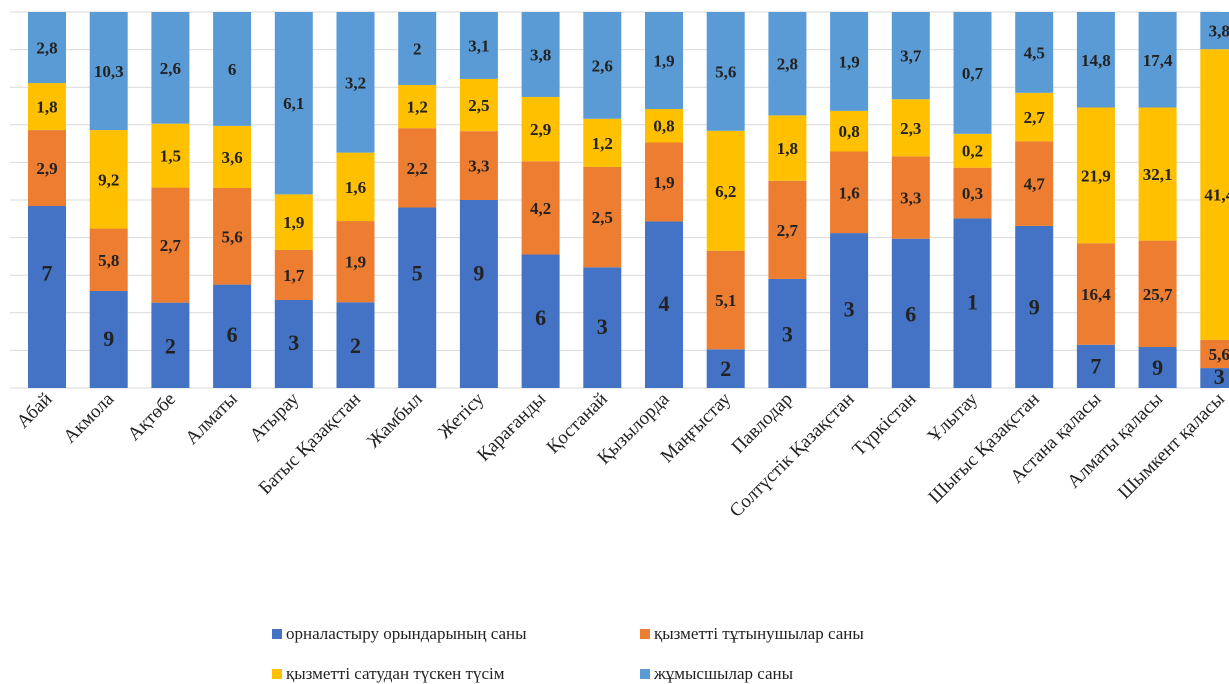  I want to click on data-label-3-12: 2,8, so click(787, 64).